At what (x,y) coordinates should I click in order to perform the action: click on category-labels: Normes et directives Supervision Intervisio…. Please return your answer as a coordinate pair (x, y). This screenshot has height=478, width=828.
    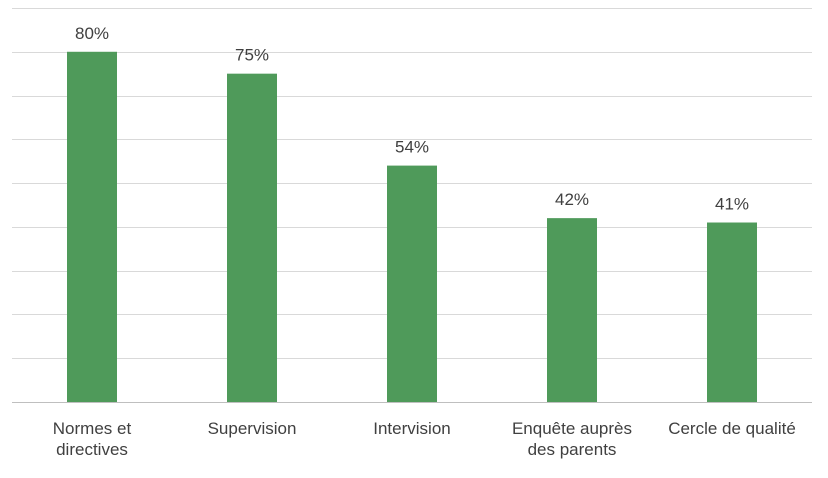
    Looking at the image, I should click on (424, 439).